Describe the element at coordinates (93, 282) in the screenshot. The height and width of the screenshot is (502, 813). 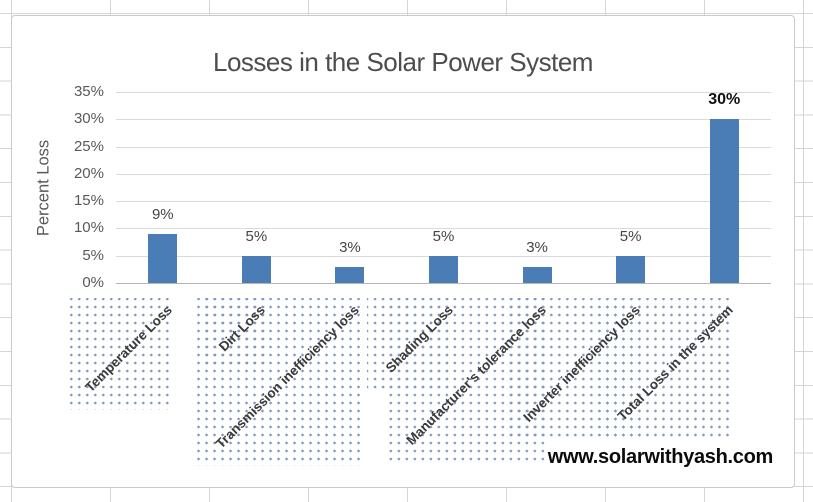
I see `y-tick-label: 0%` at that location.